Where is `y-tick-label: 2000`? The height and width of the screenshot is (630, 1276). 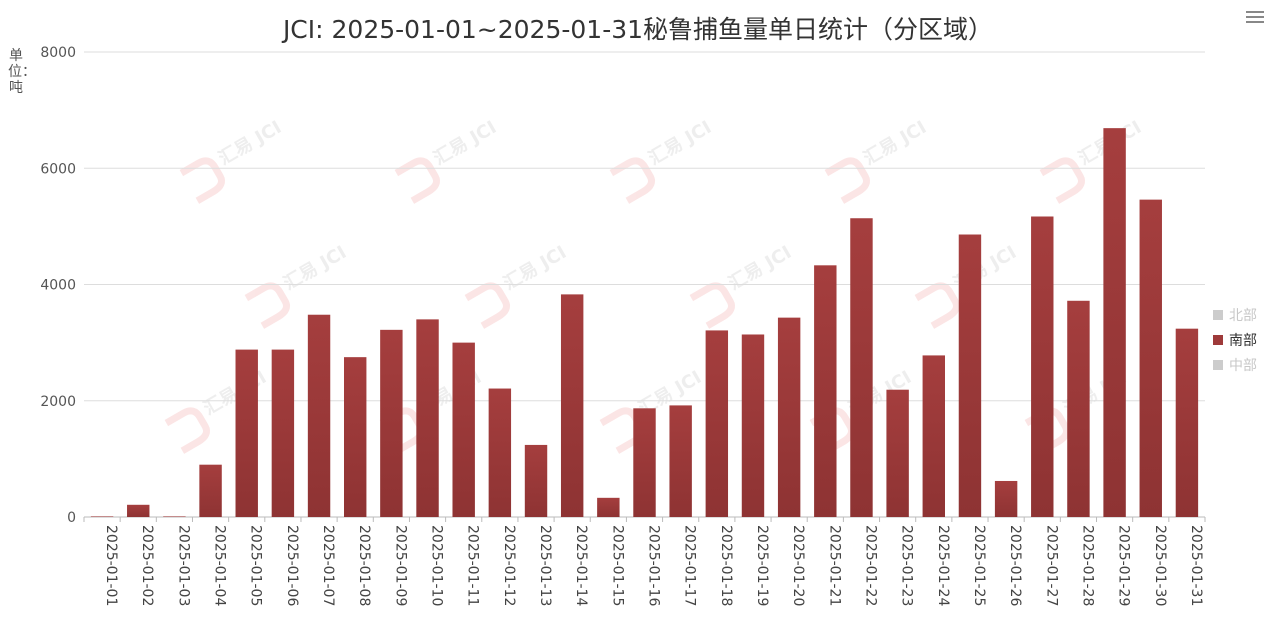 y-tick-label: 2000 is located at coordinates (58, 402).